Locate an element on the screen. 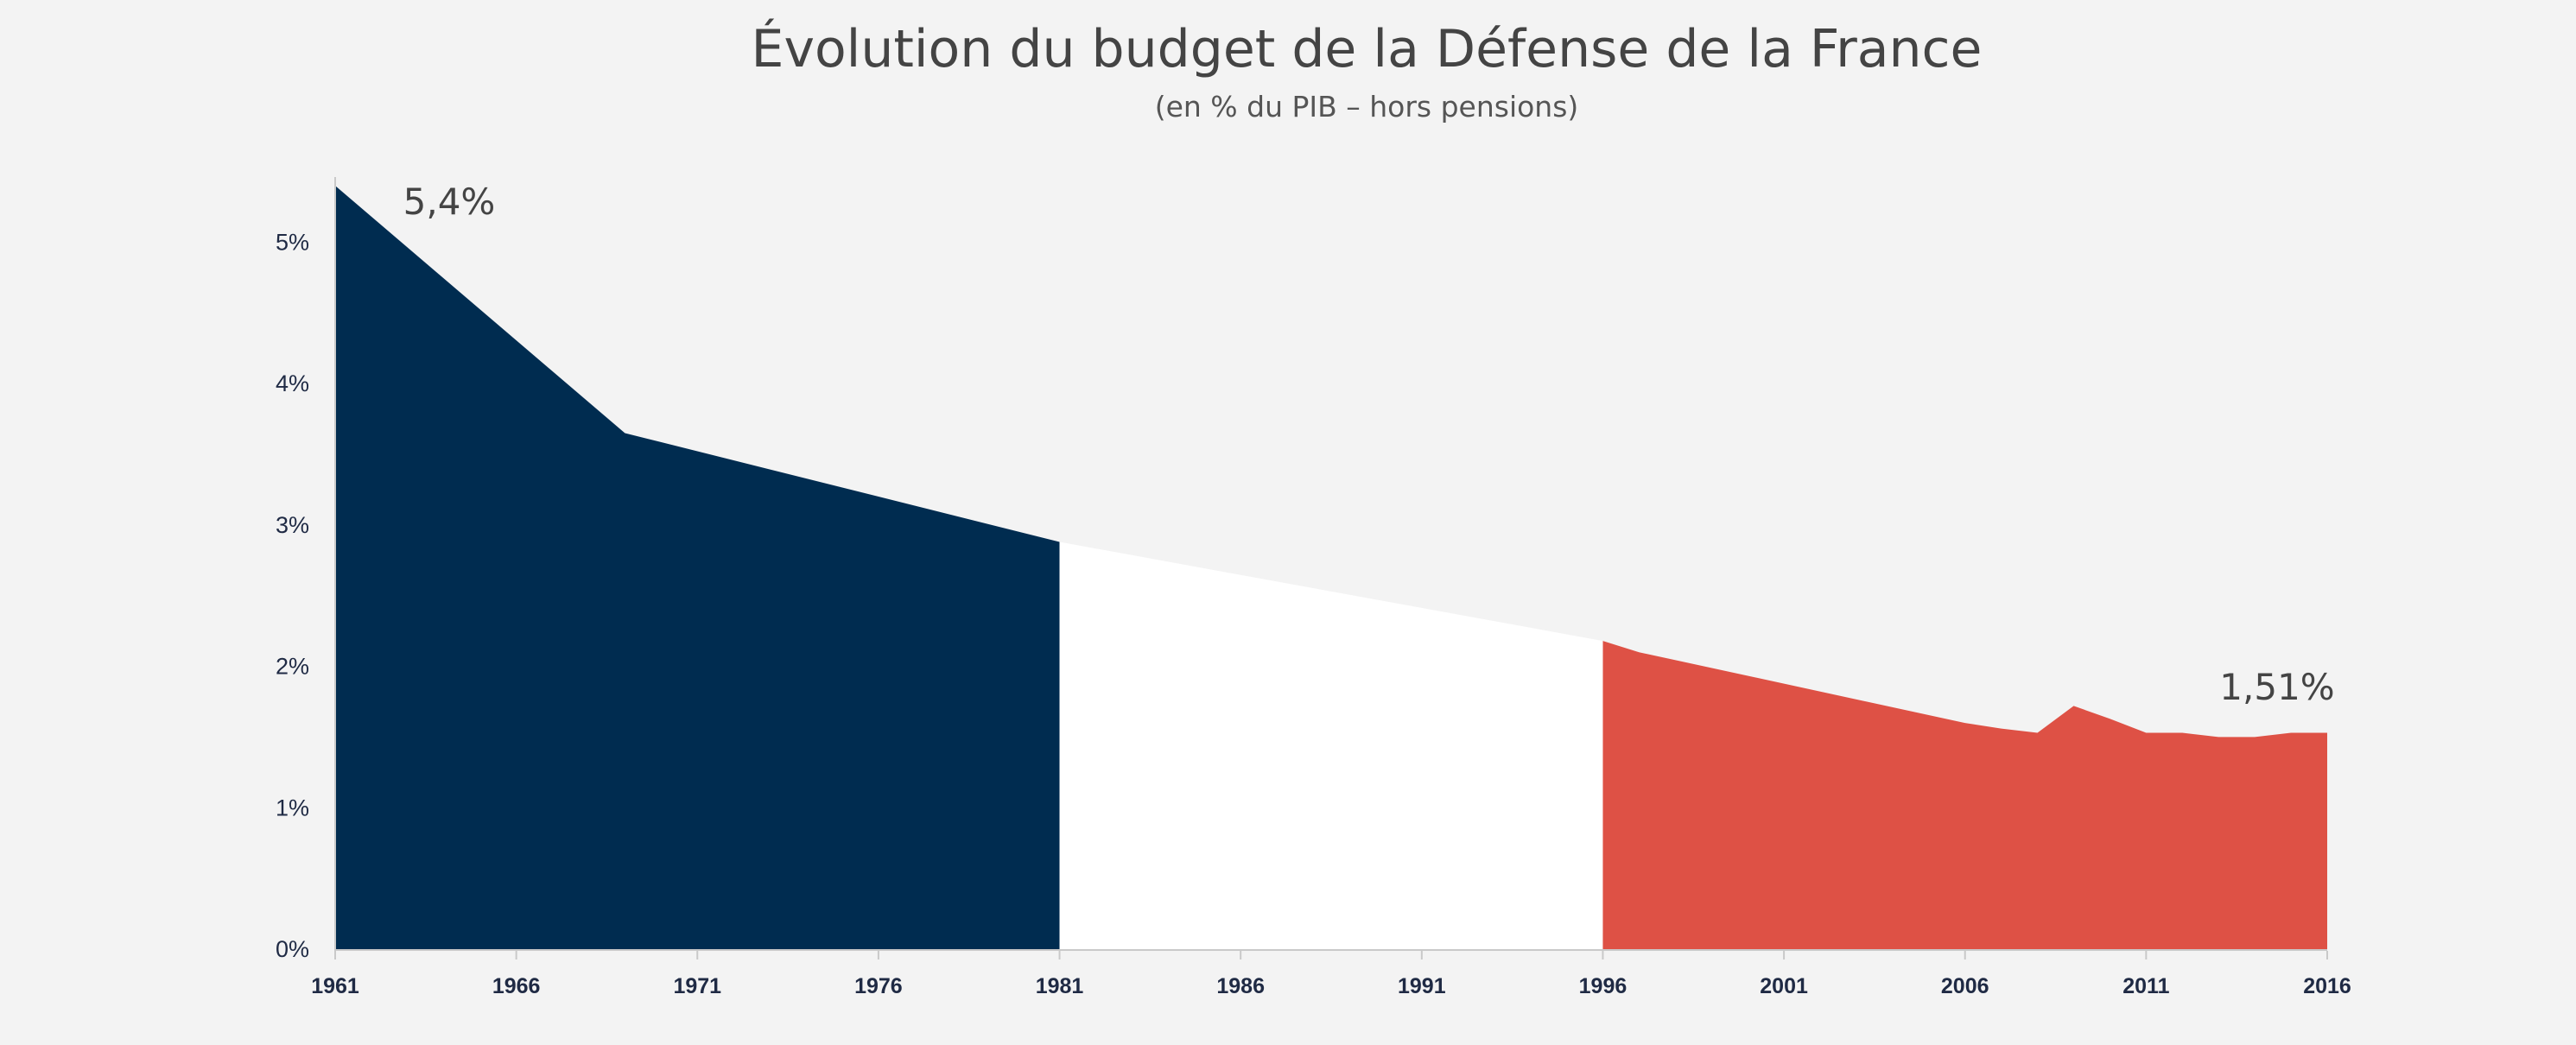 The image size is (2576, 1045). value-annotation: 1,51% is located at coordinates (2276, 687).